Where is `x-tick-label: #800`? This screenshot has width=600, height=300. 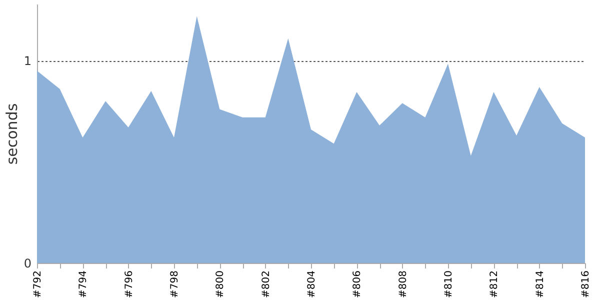
x-tick-label: #800 is located at coordinates (220, 284).